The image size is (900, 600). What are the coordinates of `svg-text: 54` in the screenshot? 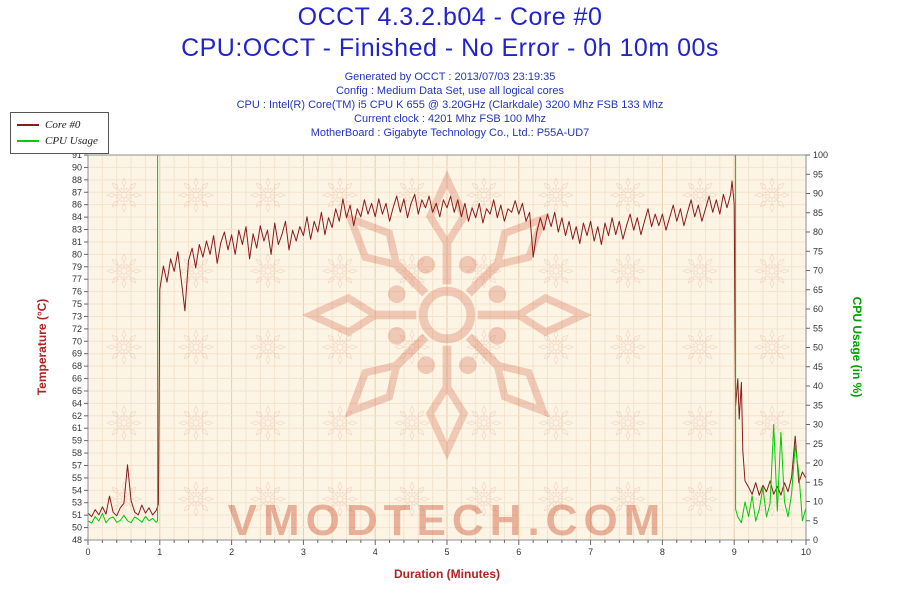 It's located at (77, 490).